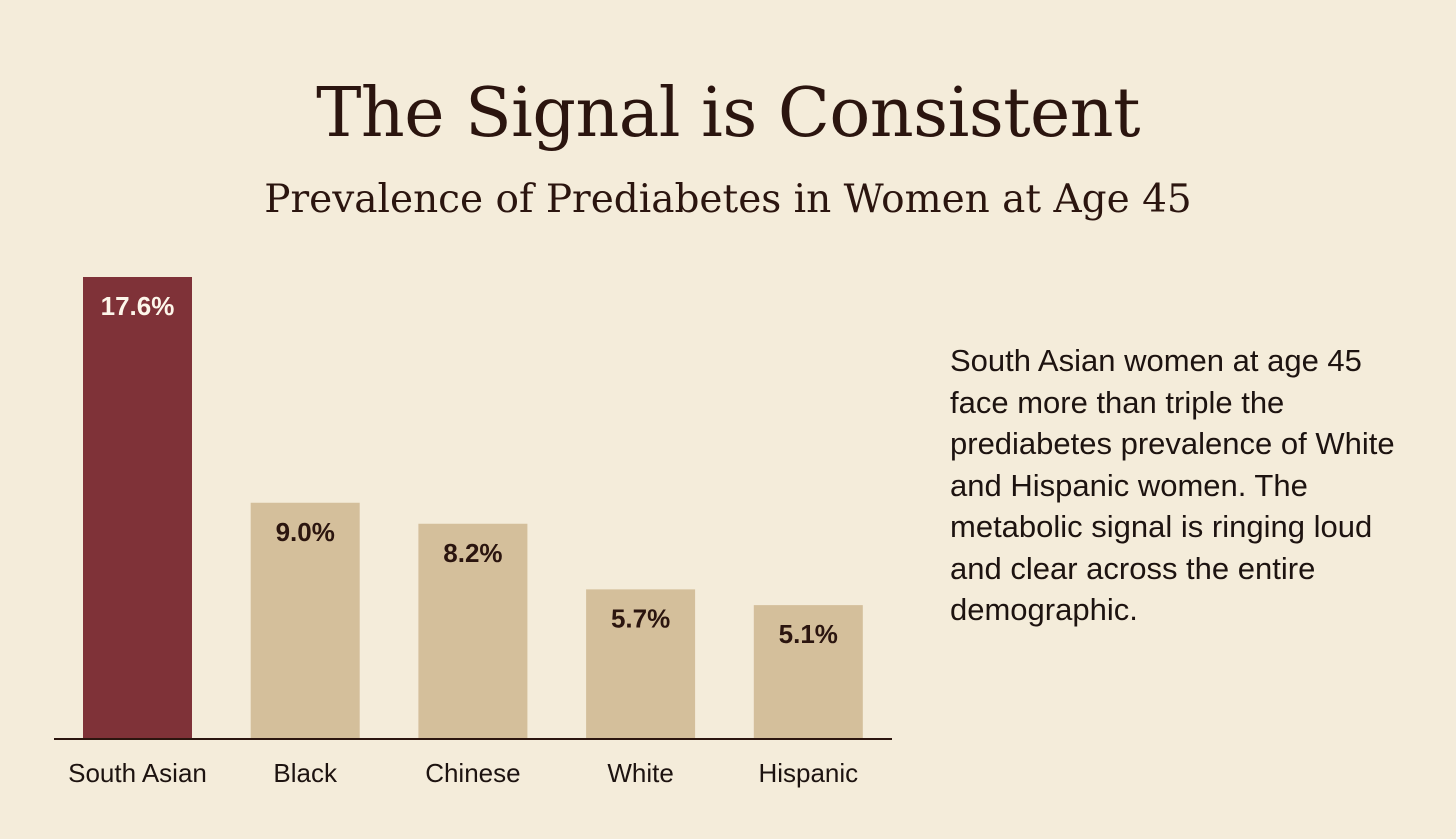  Describe the element at coordinates (137, 773) in the screenshot. I see `tick-label-south-asian: South Asian` at that location.